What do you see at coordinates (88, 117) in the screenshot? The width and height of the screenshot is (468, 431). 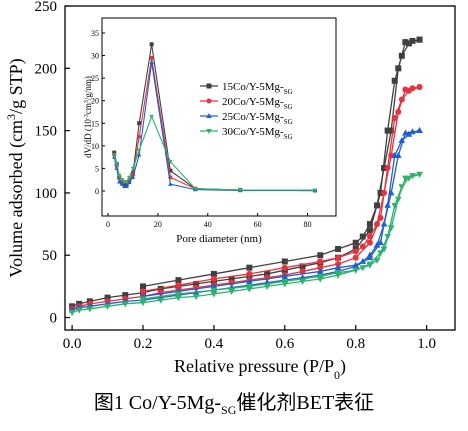 I see `inset-y-axis-label: dV/dD (10-3cm3/g/nm)` at bounding box center [88, 117].